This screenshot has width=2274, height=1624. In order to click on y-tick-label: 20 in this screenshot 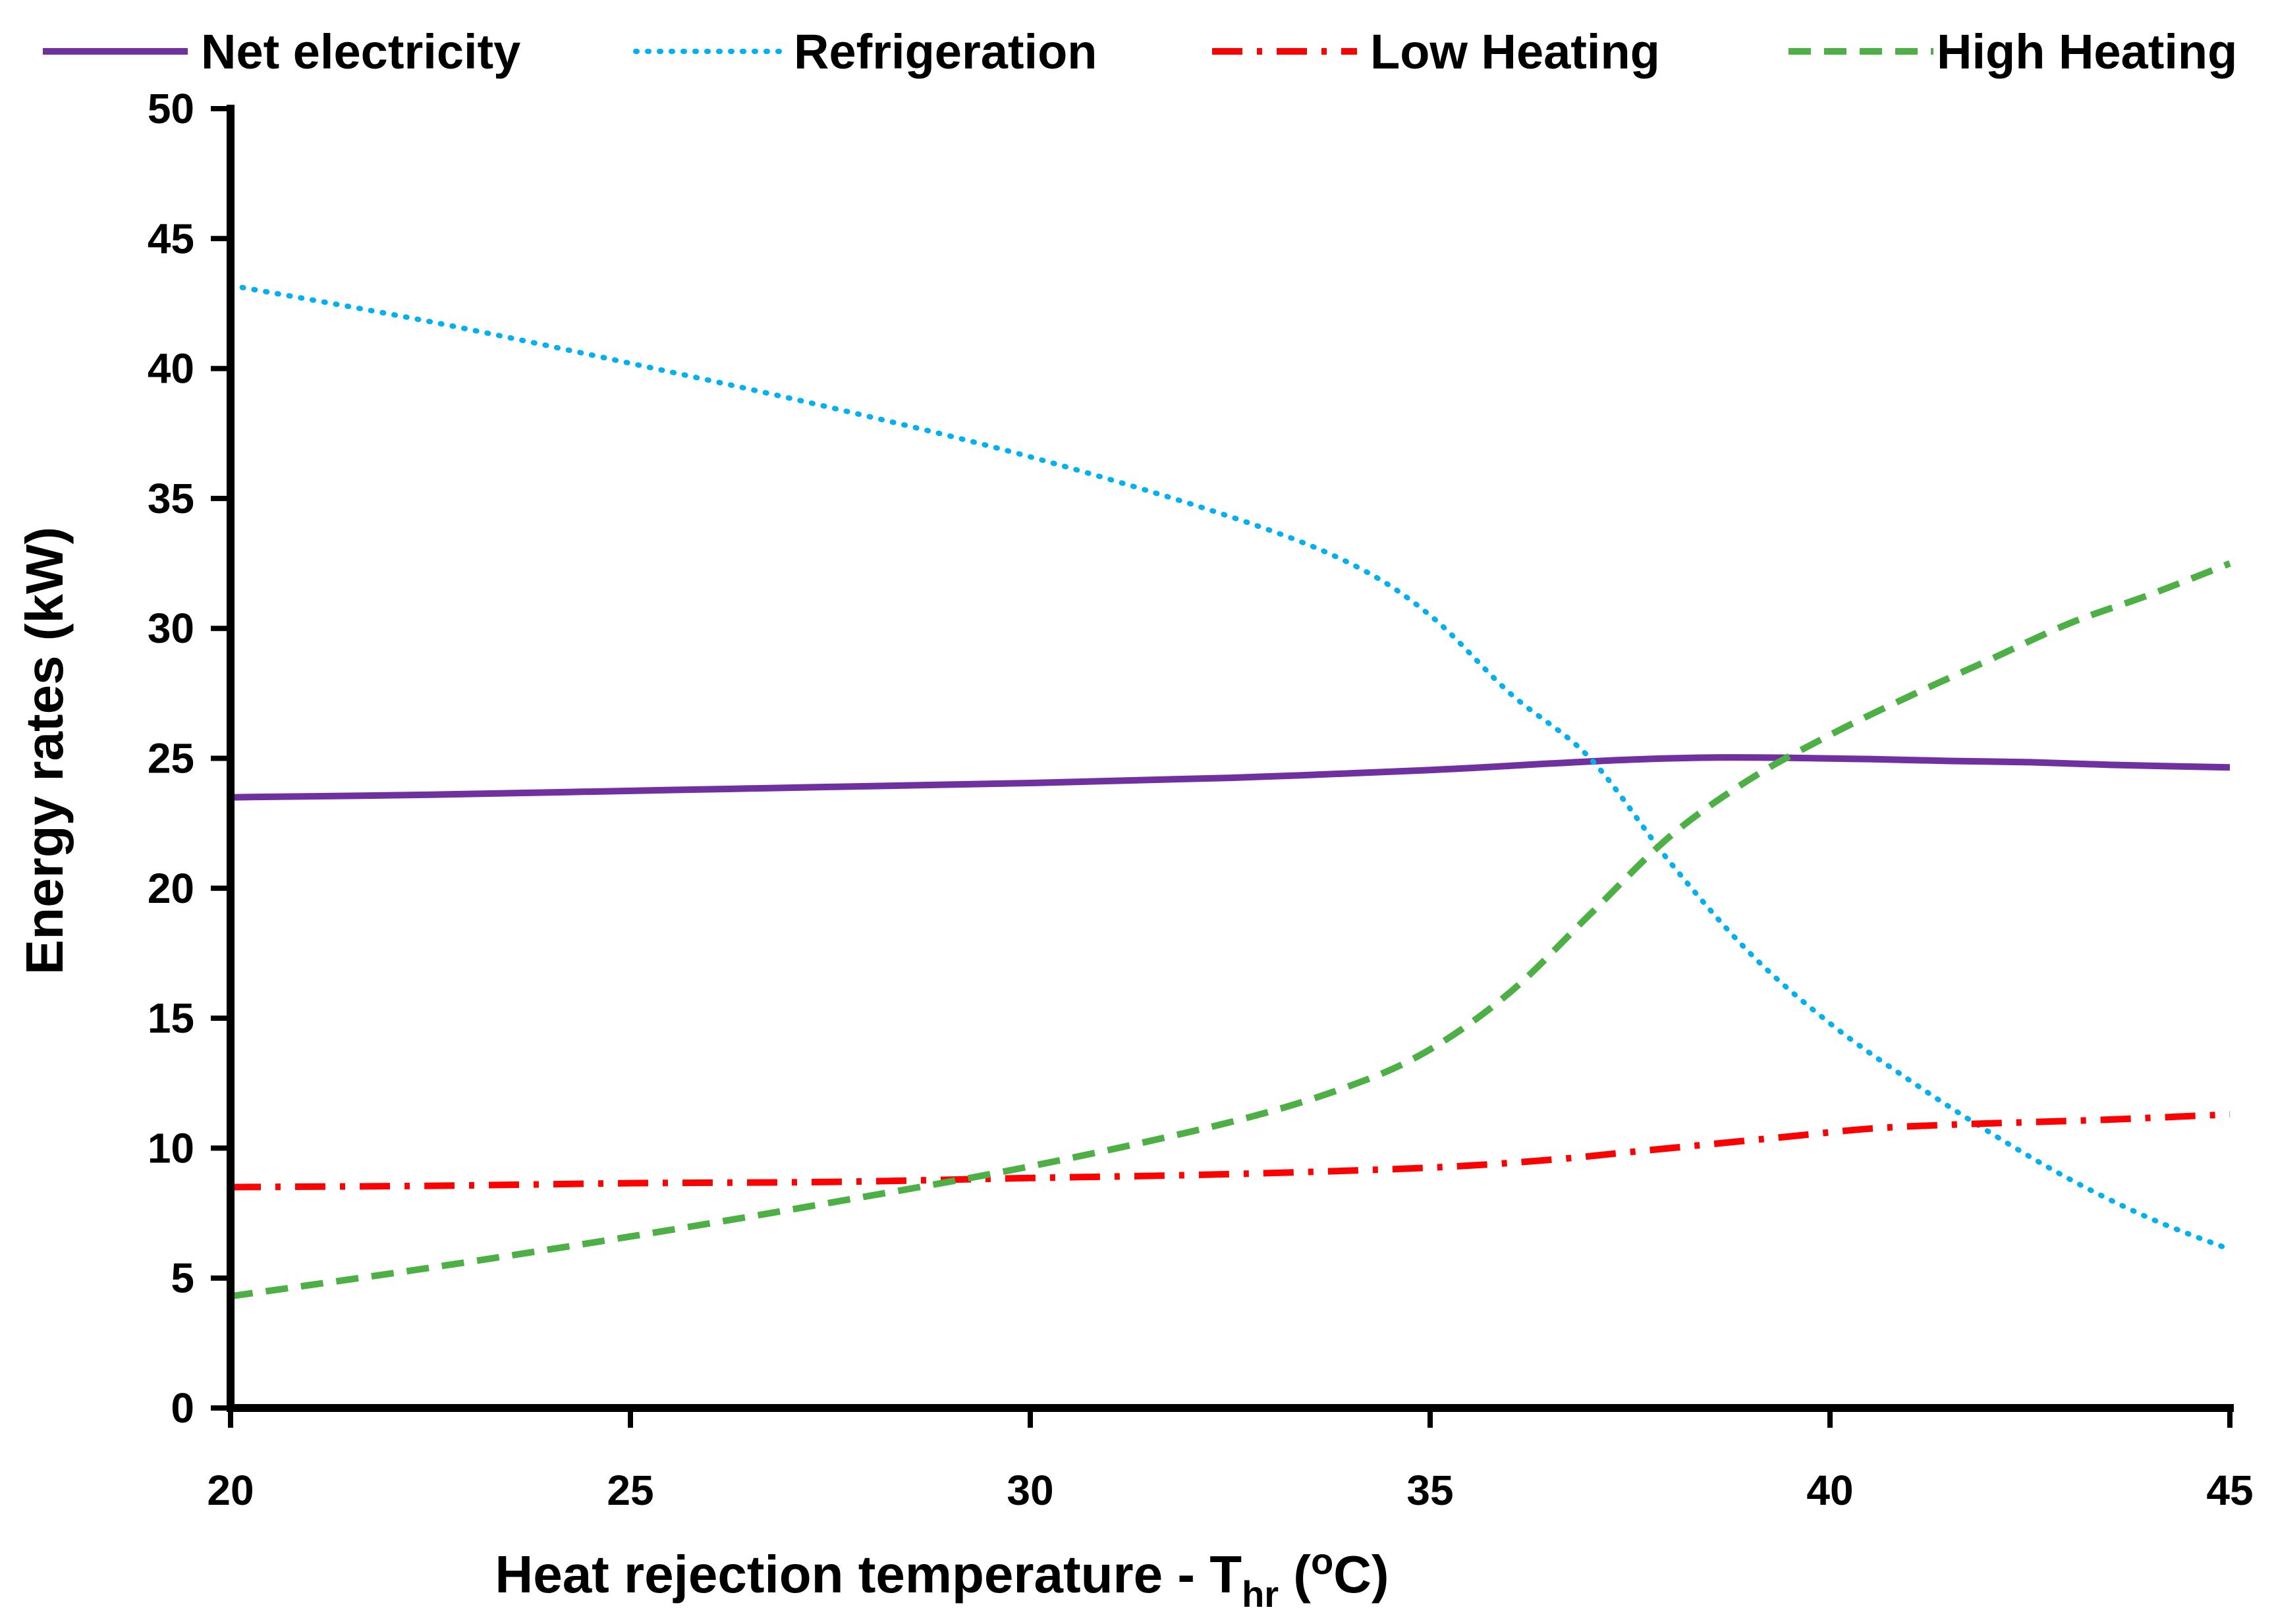, I will do `click(171, 889)`.